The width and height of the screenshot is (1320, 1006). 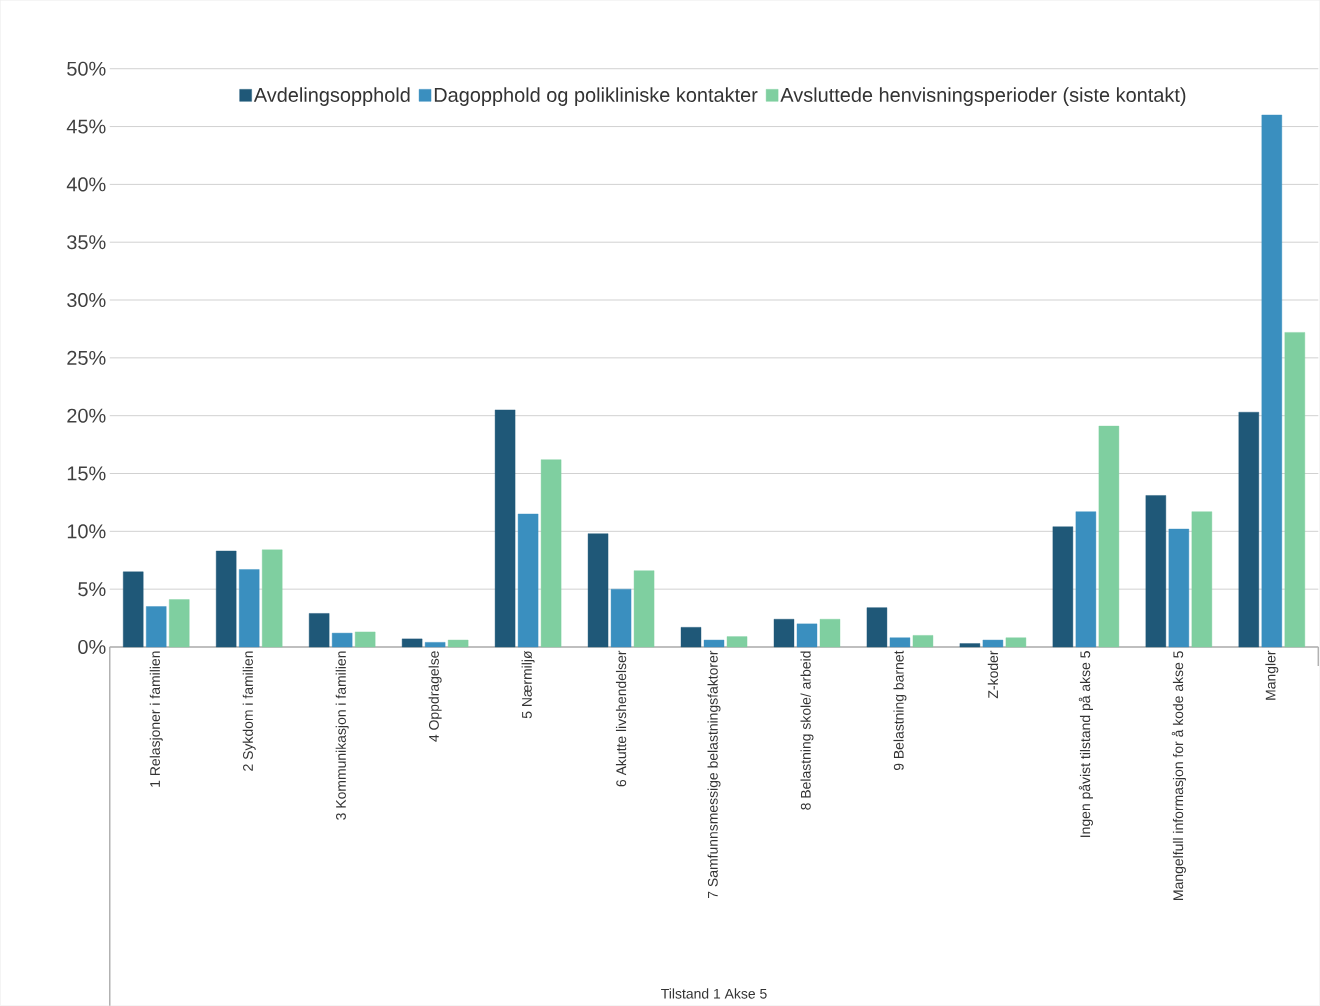 I want to click on legend-label: Avsluttede henvisningsperioder (siste kontakt), so click(x=983, y=97).